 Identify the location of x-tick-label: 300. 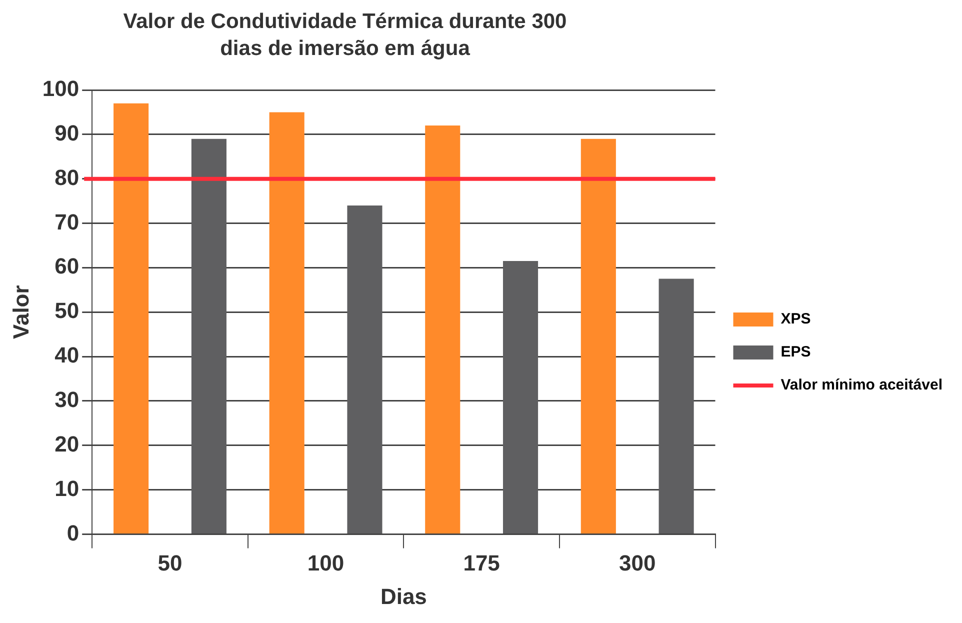
(637, 563).